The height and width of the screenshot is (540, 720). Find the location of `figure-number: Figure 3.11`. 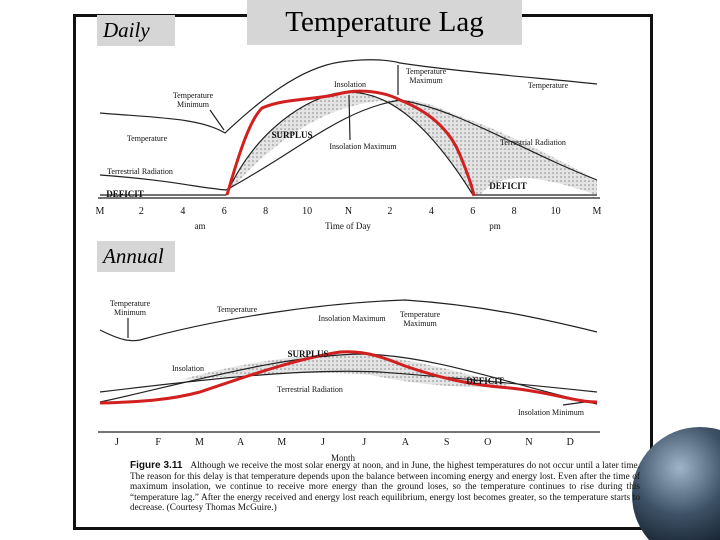

figure-number: Figure 3.11 is located at coordinates (156, 465).